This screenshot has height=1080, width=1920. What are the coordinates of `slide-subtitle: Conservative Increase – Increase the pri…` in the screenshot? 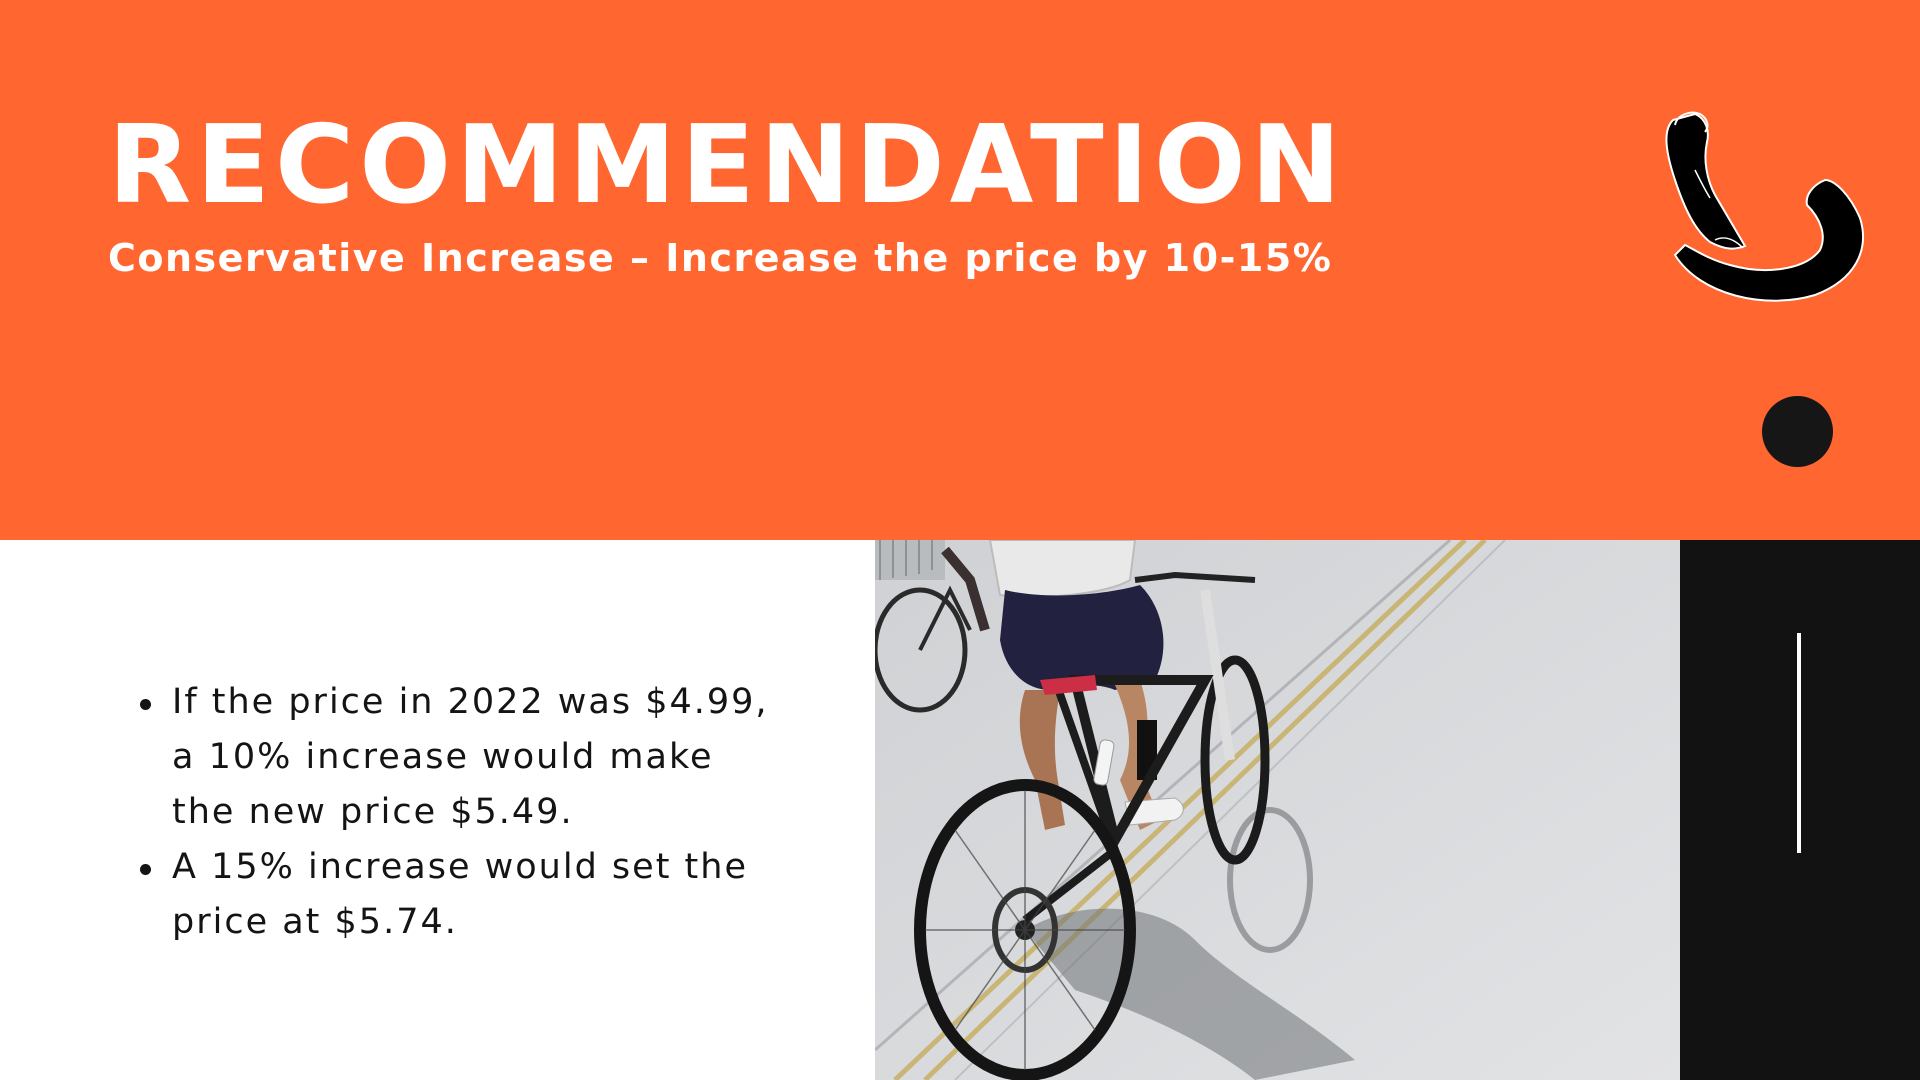 It's located at (720, 258).